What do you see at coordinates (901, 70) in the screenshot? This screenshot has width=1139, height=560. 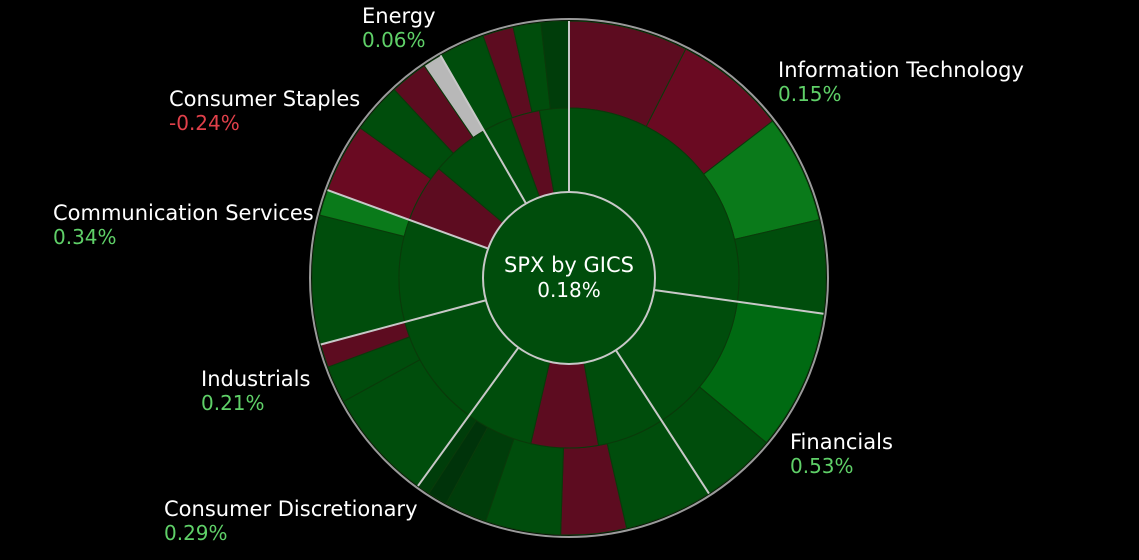 I see `sector-name-information-technology: Information Technology` at bounding box center [901, 70].